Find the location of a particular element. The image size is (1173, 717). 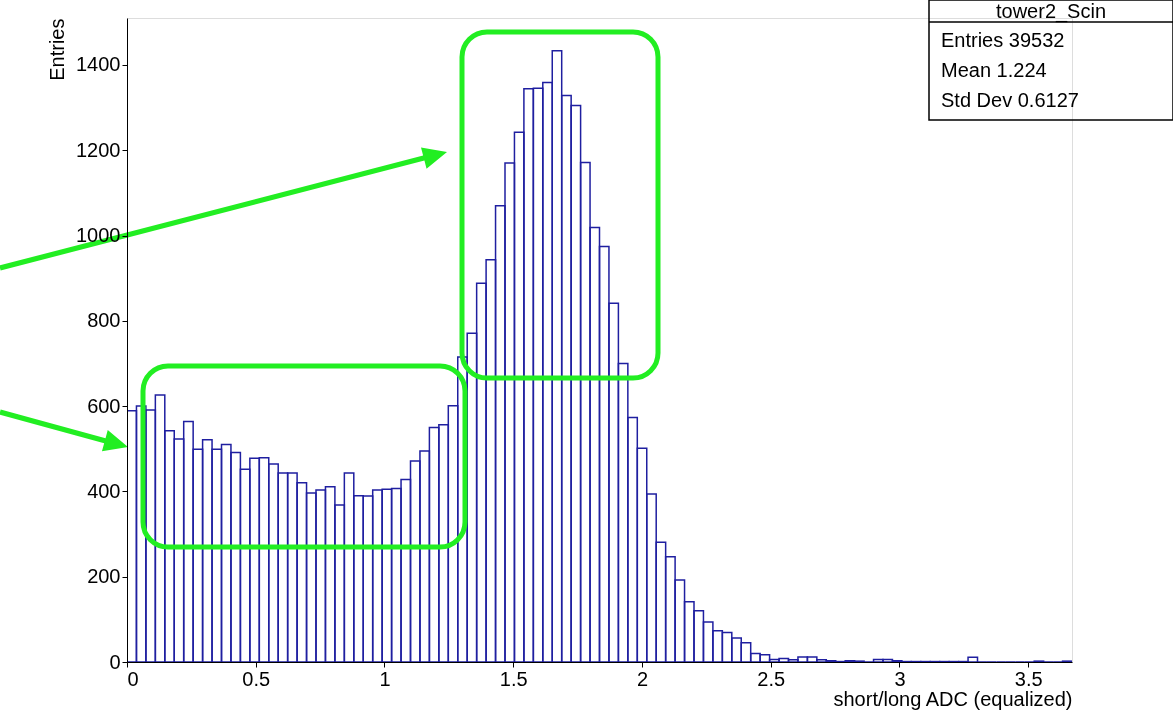

y-tick-label: 1400 is located at coordinates (98, 64).